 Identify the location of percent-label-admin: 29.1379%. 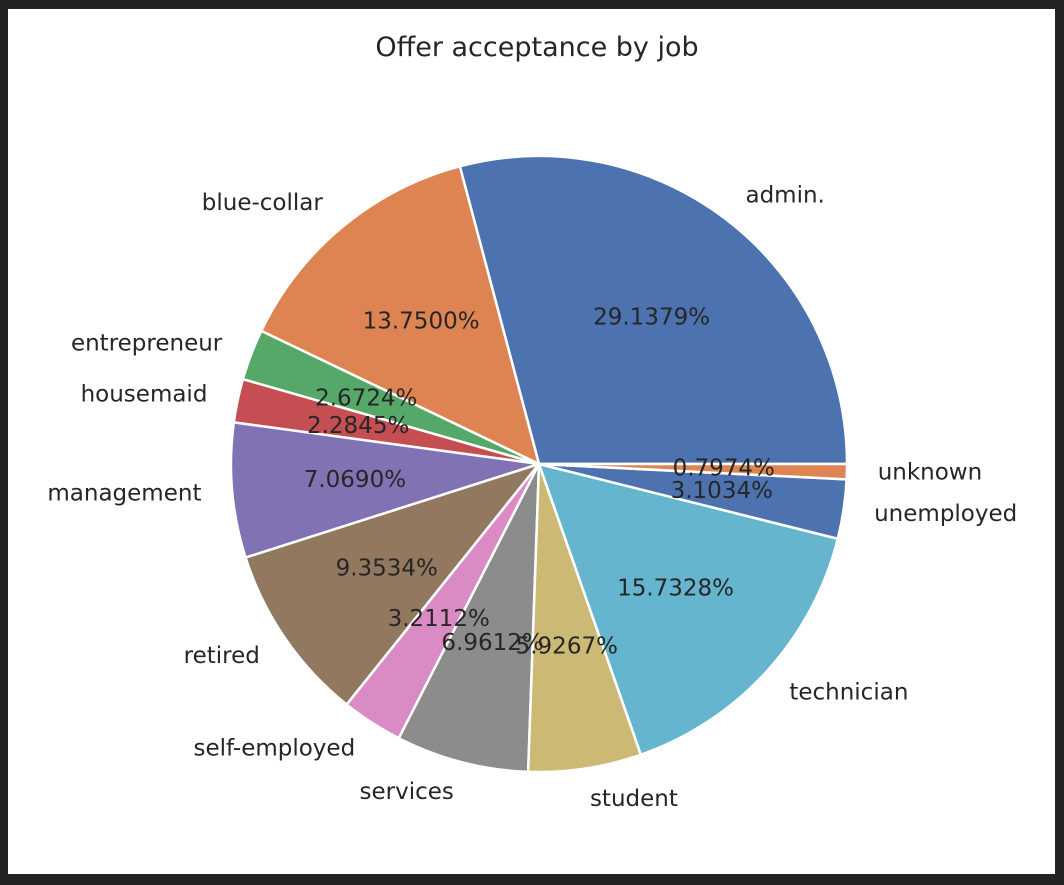
(651, 317).